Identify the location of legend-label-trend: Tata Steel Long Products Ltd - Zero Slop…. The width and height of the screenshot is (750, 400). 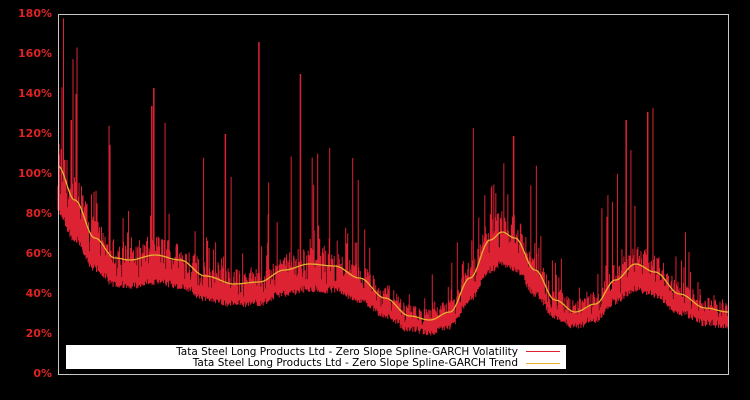
(355, 363).